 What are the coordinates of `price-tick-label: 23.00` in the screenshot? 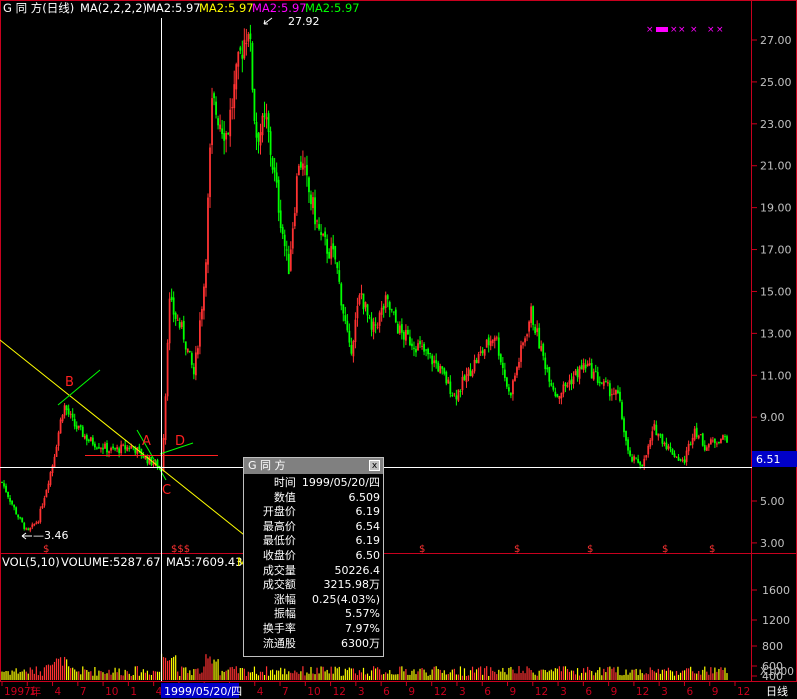 It's located at (776, 124).